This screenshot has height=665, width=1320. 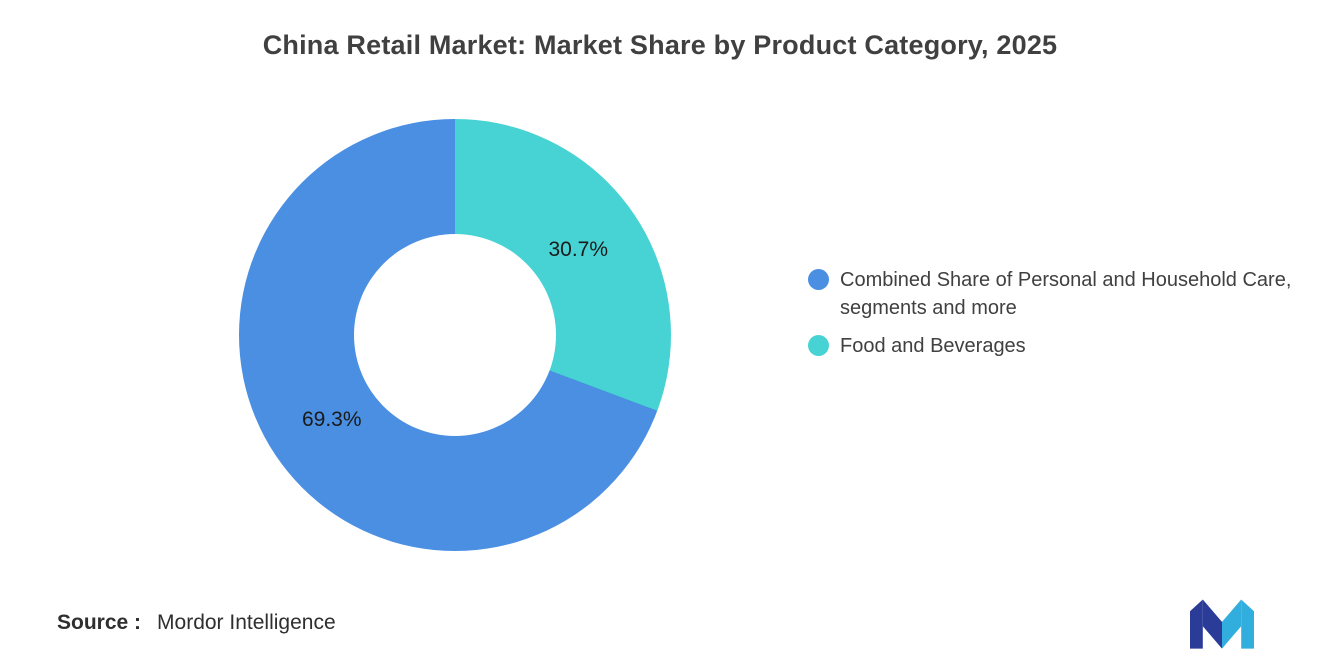 What do you see at coordinates (818, 279) in the screenshot?
I see `legend-swatch-combined-share-icon` at bounding box center [818, 279].